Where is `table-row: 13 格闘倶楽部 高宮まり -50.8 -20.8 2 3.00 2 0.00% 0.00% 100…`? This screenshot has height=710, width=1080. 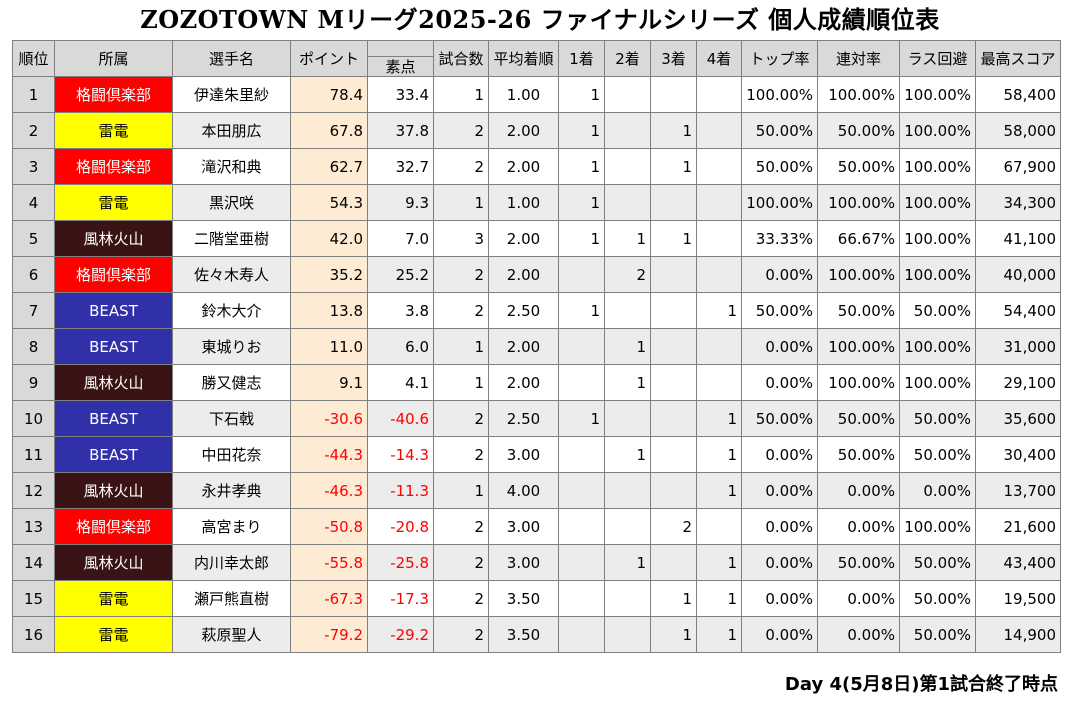 table-row: 13 格闘倶楽部 高宮まり -50.8 -20.8 2 3.00 2 0.00% 0.00% 100… is located at coordinates (536, 526).